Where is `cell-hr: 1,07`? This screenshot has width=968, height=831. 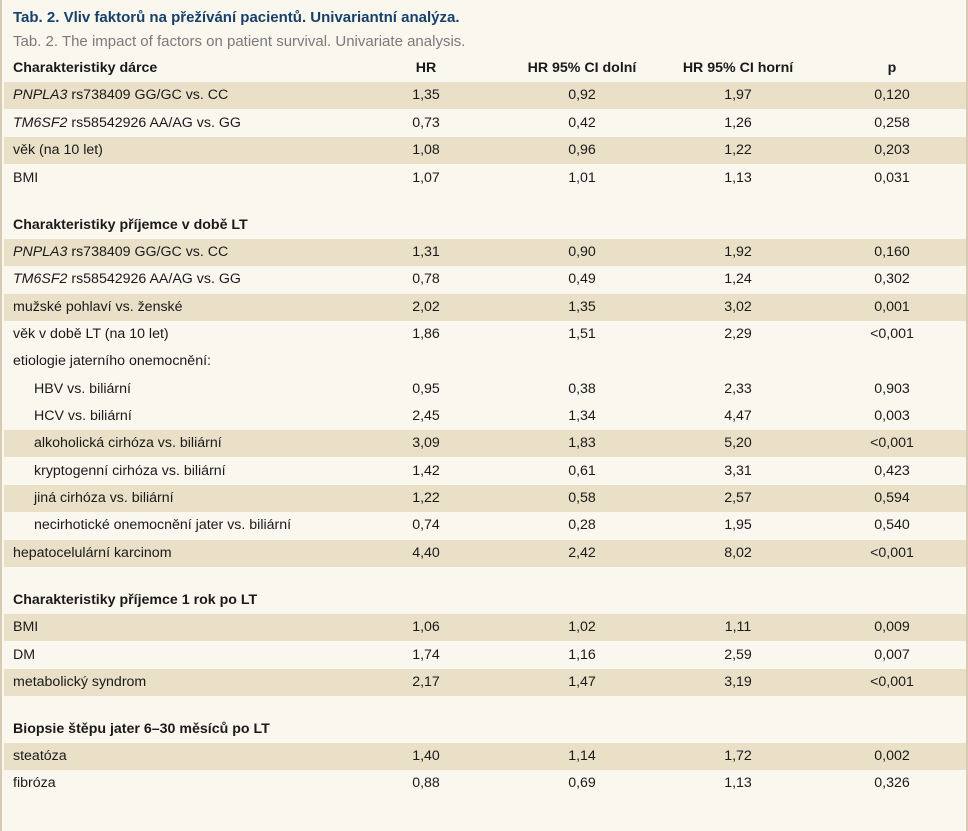 cell-hr: 1,07 is located at coordinates (426, 178).